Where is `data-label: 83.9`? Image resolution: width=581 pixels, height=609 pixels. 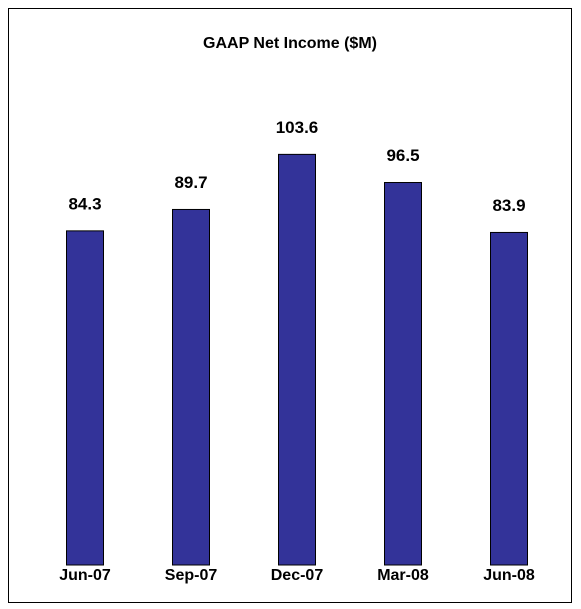 data-label: 83.9 is located at coordinates (508, 205).